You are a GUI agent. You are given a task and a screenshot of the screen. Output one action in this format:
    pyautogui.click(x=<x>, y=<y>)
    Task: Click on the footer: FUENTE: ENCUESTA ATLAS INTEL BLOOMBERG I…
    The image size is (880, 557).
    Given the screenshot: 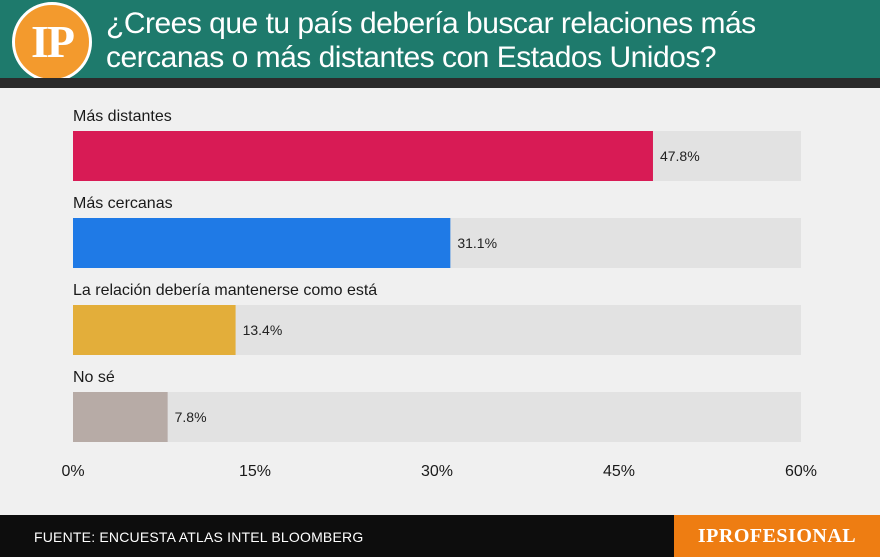 What is the action you would take?
    pyautogui.click(x=440, y=536)
    